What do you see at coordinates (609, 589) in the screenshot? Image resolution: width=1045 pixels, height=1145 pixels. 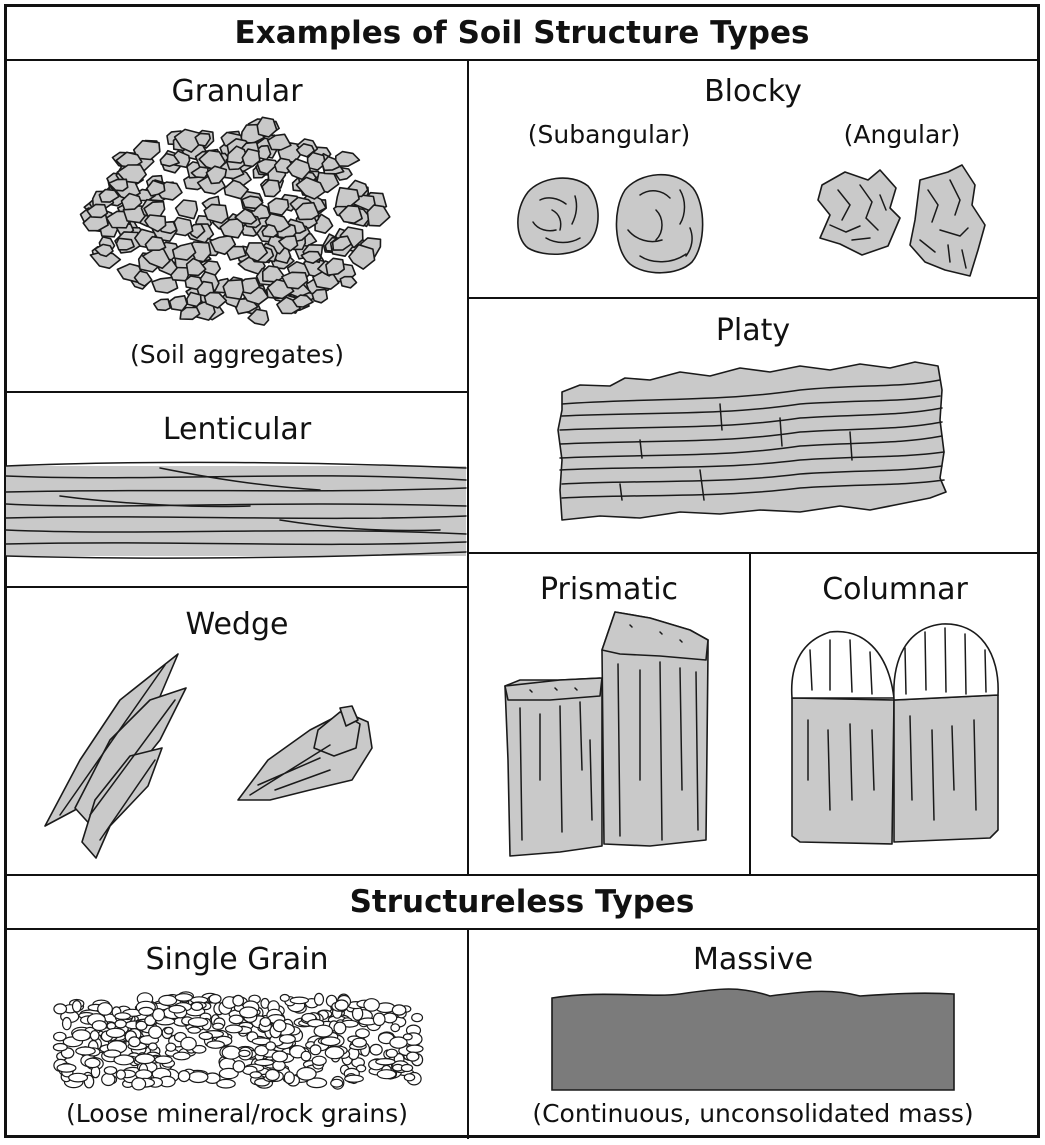 I see `prismatic-label: Prismatic` at bounding box center [609, 589].